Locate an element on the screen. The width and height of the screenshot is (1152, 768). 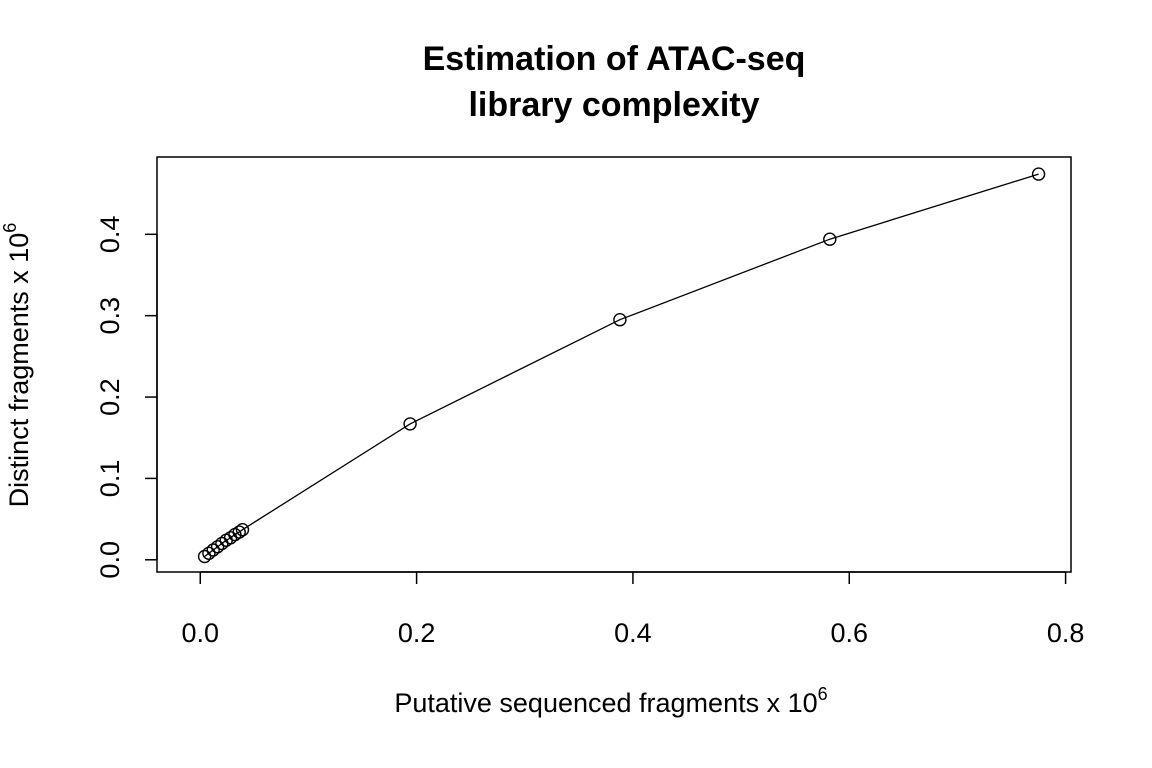
x-axis-label-text: Putative sequenced fragments x 10 is located at coordinates (605, 703).